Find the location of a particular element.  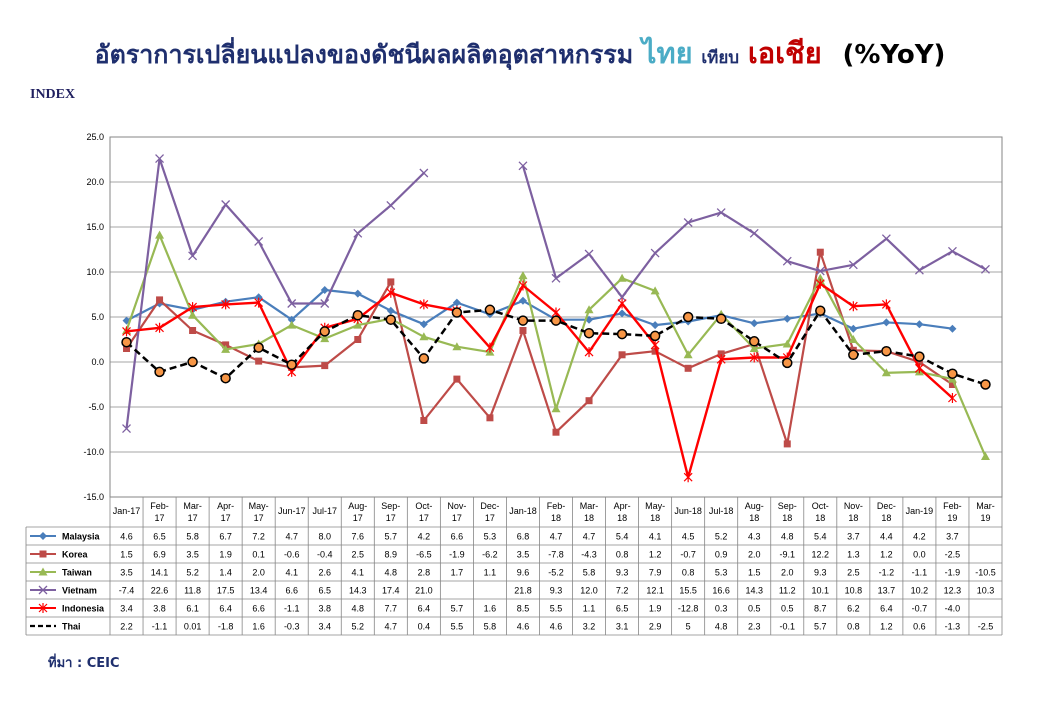

x-tick-label: Nov- is located at coordinates (853, 506).